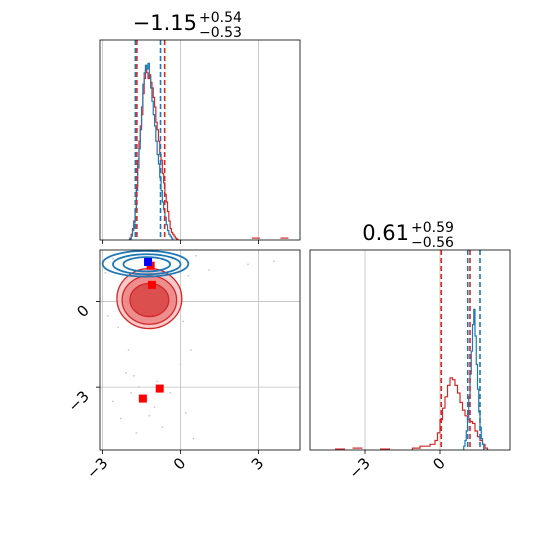 The height and width of the screenshot is (550, 550). I want to click on joint-blue-marker, so click(148, 262).